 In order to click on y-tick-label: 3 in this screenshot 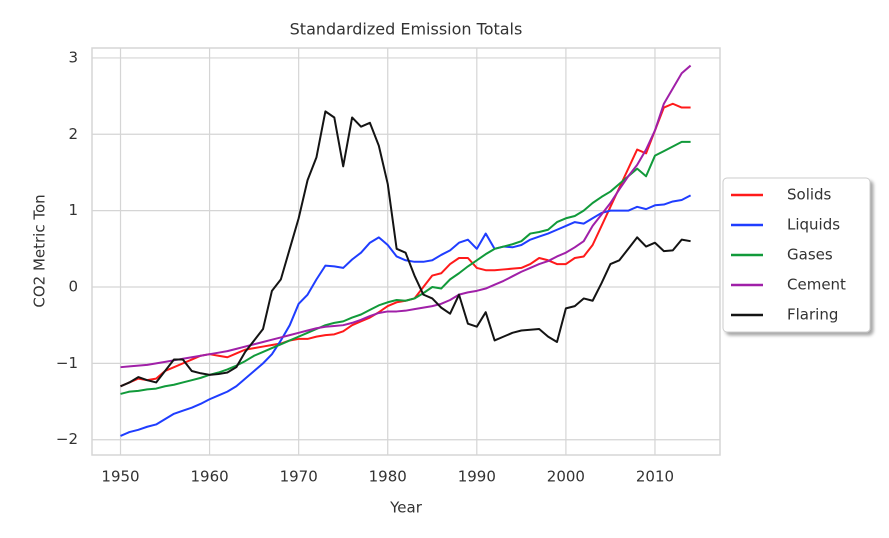, I will do `click(73, 57)`.